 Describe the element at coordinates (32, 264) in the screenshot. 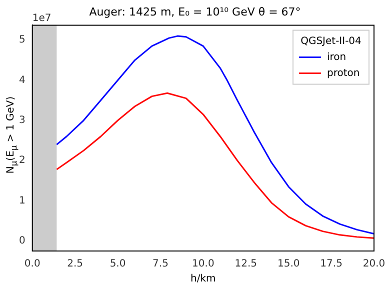

I see `x-tick-label: 0.0` at that location.